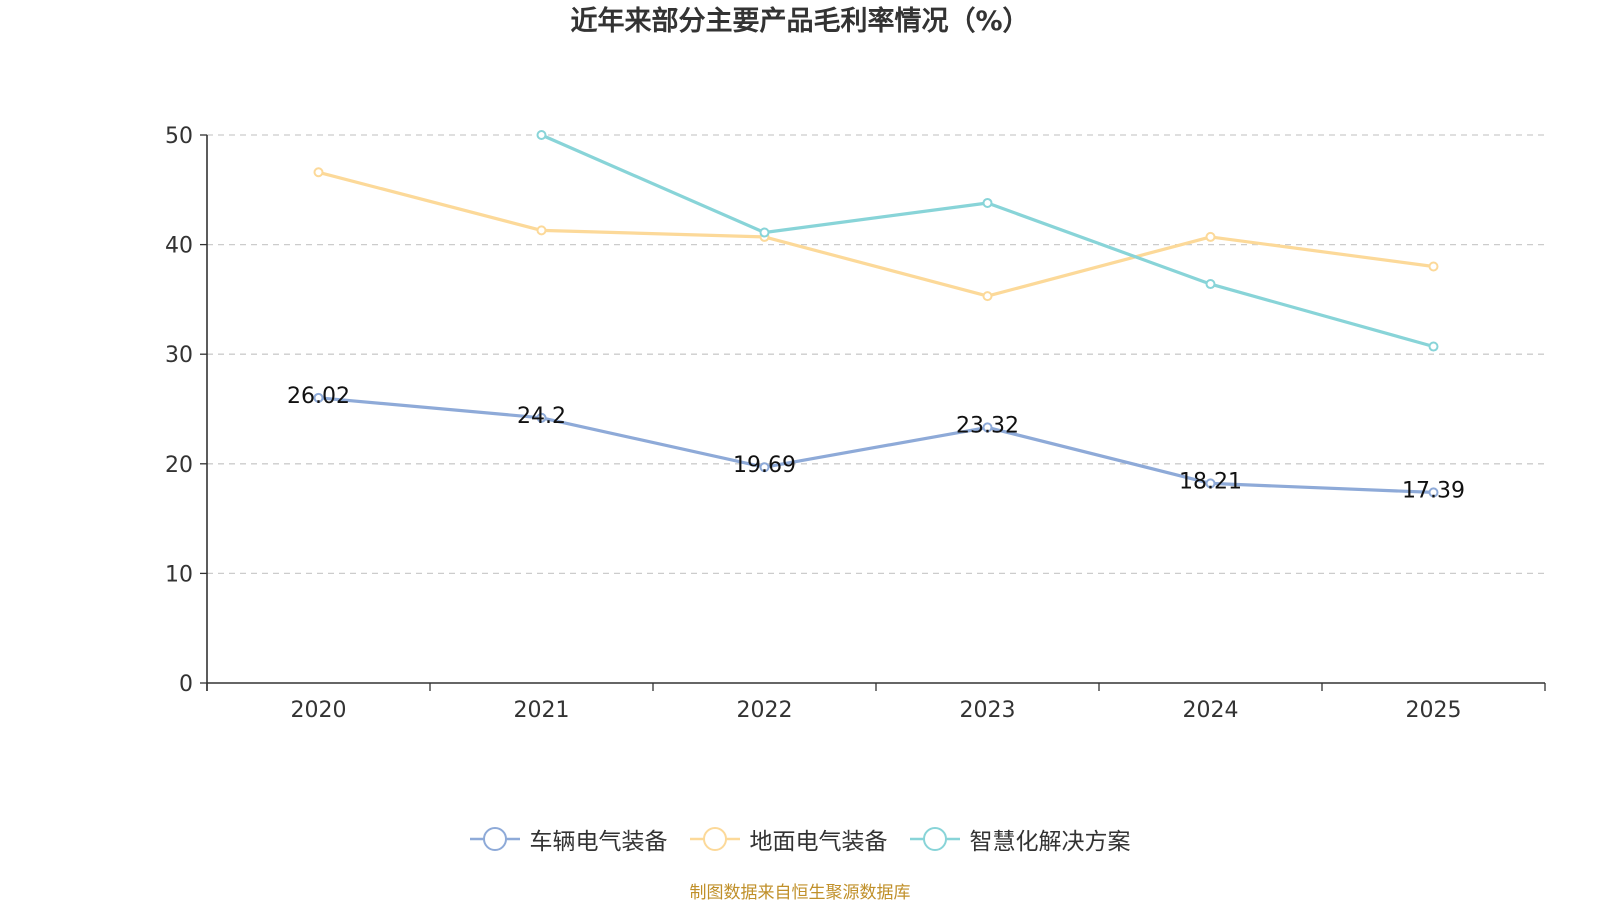  What do you see at coordinates (598, 842) in the screenshot?
I see `legend-label: 车辆电气装备` at bounding box center [598, 842].